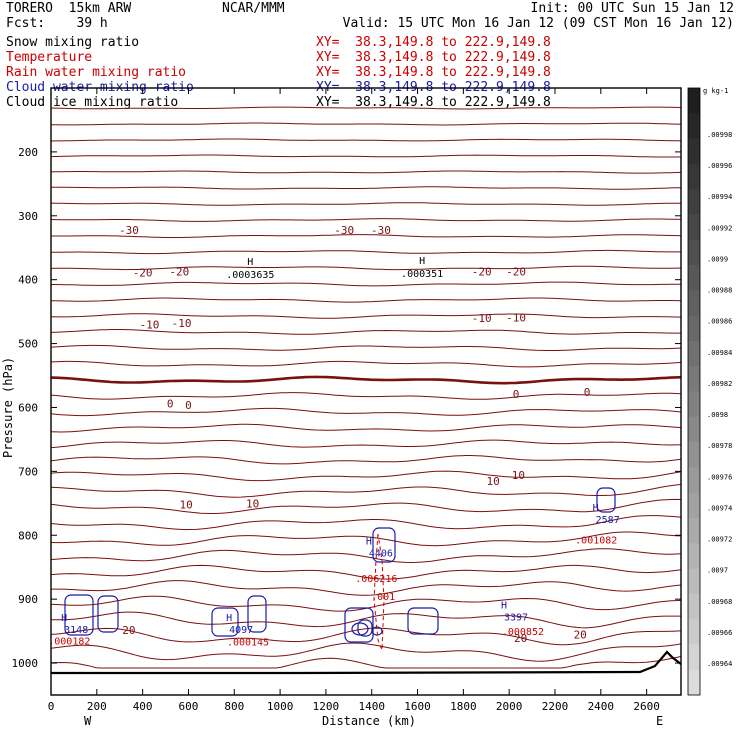 This screenshot has width=740, height=740. What do you see at coordinates (57, 23) in the screenshot?
I see `forecast-hour: Fcst: 39 h` at bounding box center [57, 23].